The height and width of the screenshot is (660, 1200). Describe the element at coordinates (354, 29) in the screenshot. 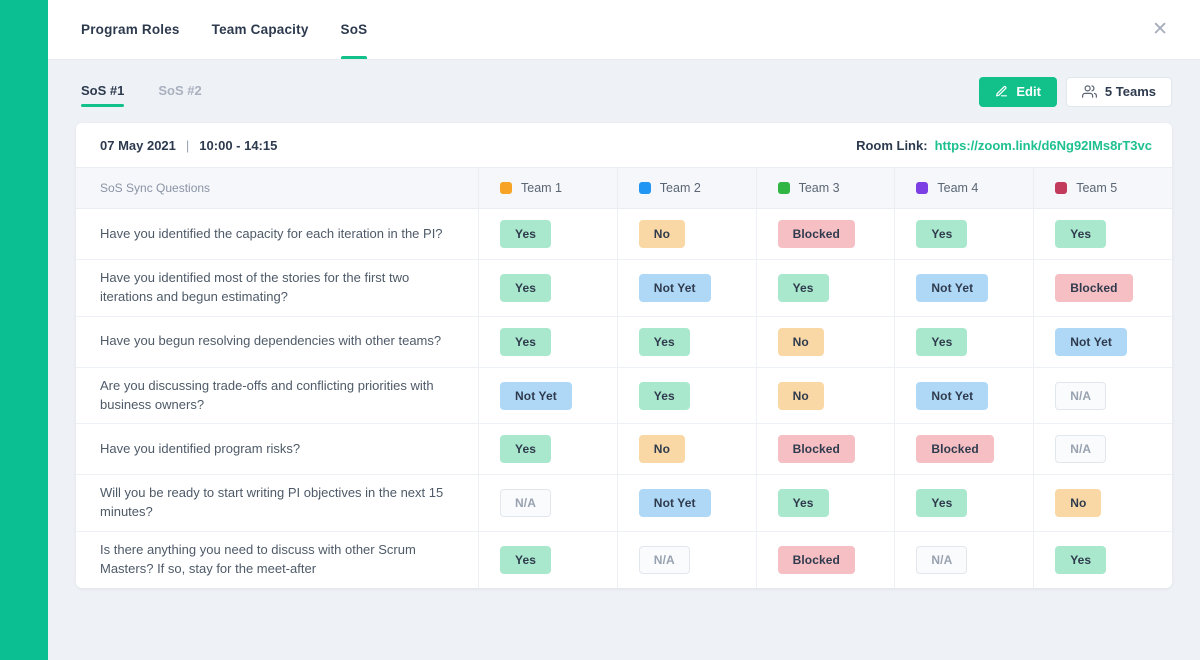

I see `tab-sos: SoS` at that location.